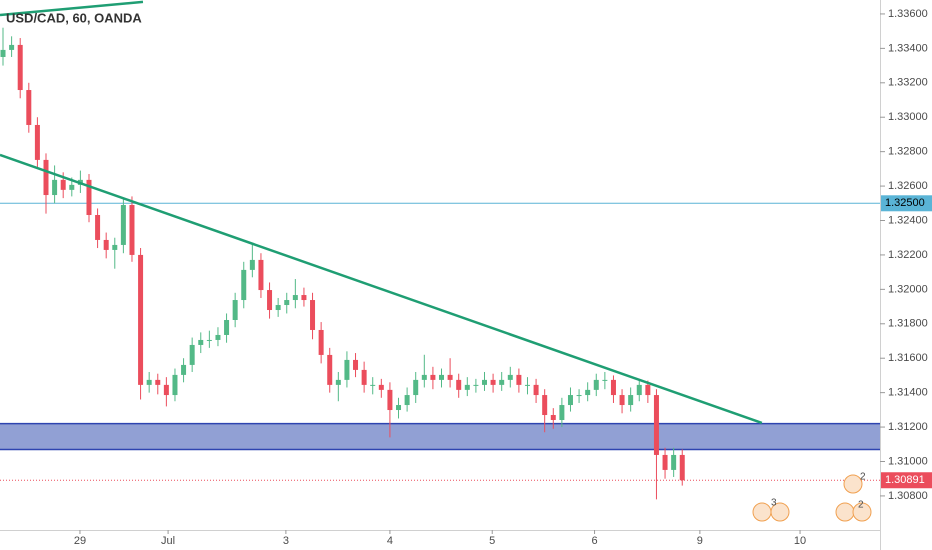 The width and height of the screenshot is (932, 550). Describe the element at coordinates (908, 117) in the screenshot. I see `y-tick-label: 1.33000` at that location.